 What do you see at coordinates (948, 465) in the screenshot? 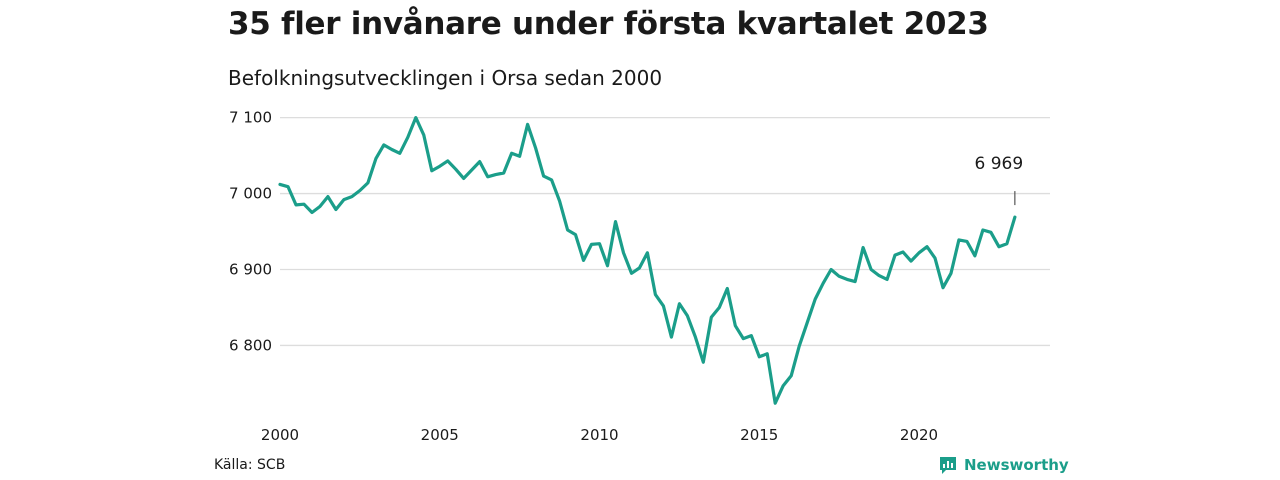
I see `newsworthy-logo-icon` at bounding box center [948, 465].